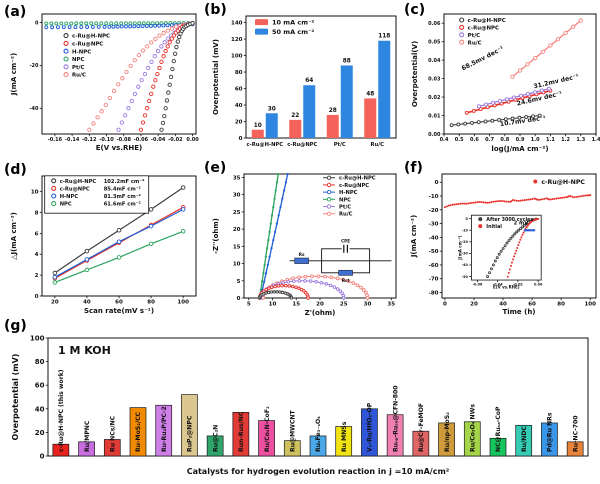 Image resolution: width=600 pixels, height=484 pixels. I want to click on svg-text: Rs, so click(302, 254).